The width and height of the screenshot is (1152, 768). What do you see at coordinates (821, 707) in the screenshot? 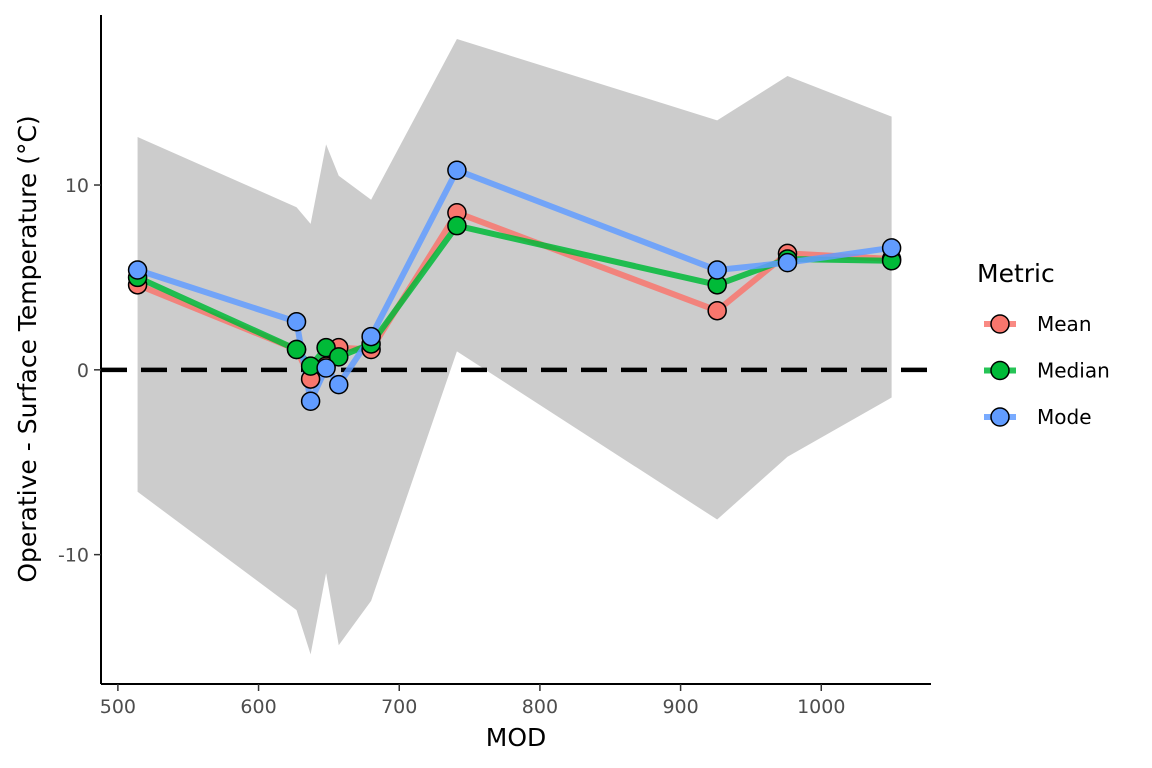
I see `x-tick-label: 1000` at bounding box center [821, 707].